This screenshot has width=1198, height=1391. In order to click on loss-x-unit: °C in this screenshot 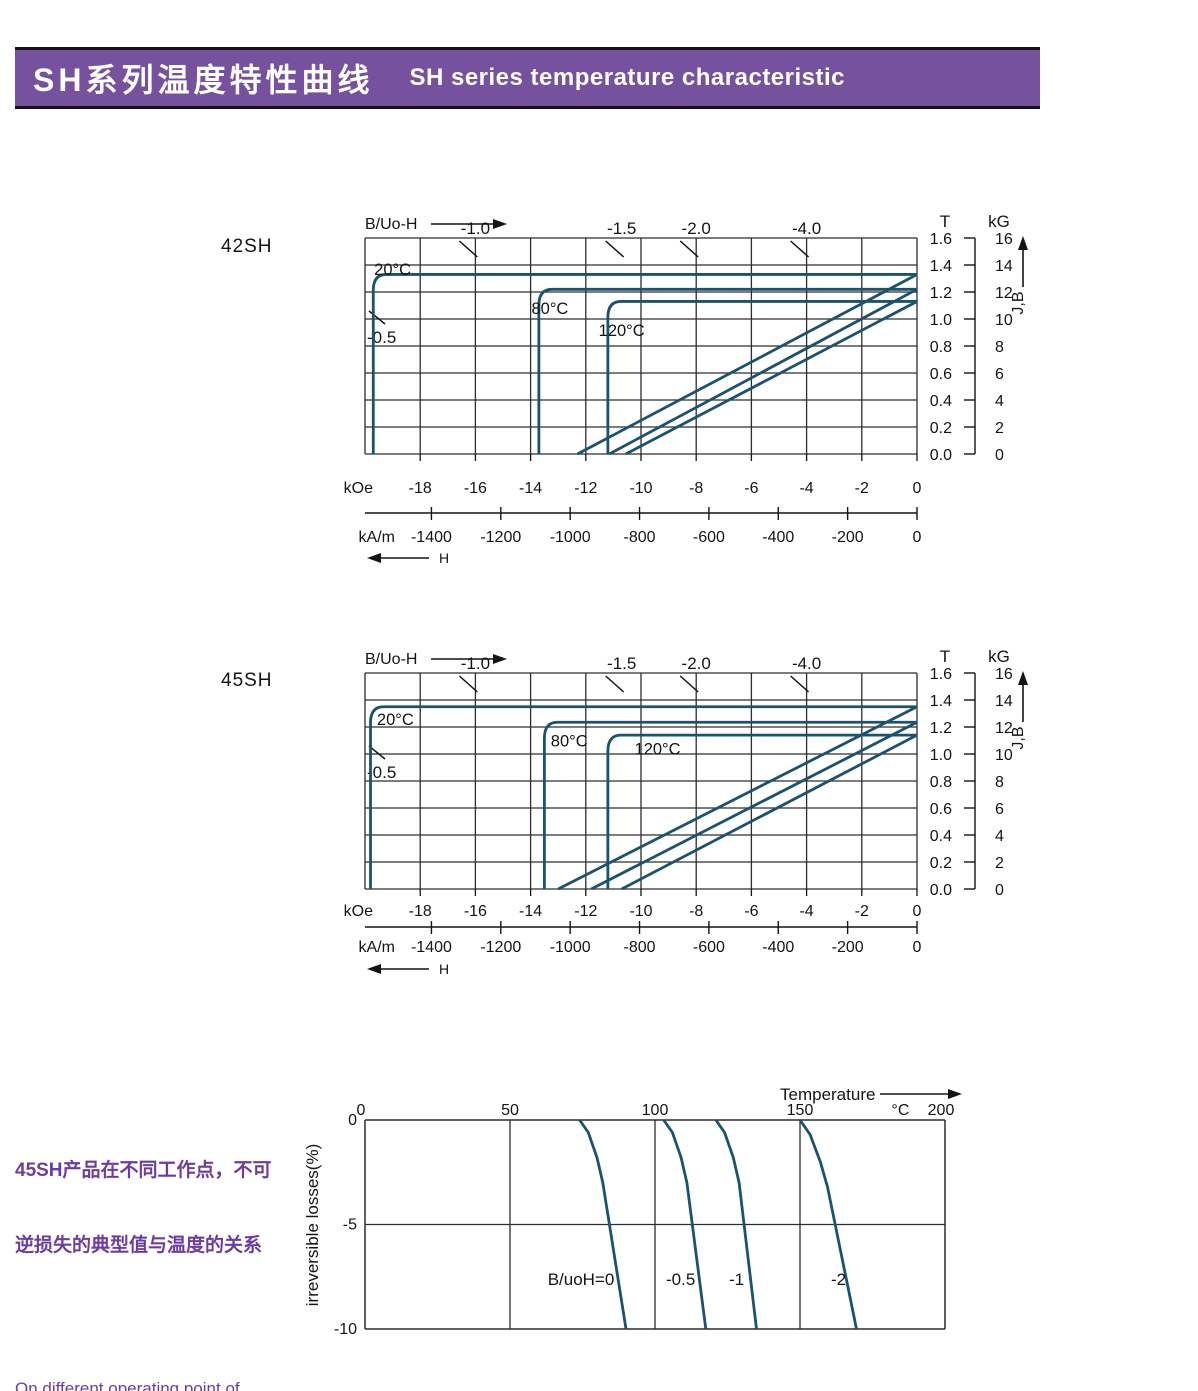, I will do `click(900, 1110)`.